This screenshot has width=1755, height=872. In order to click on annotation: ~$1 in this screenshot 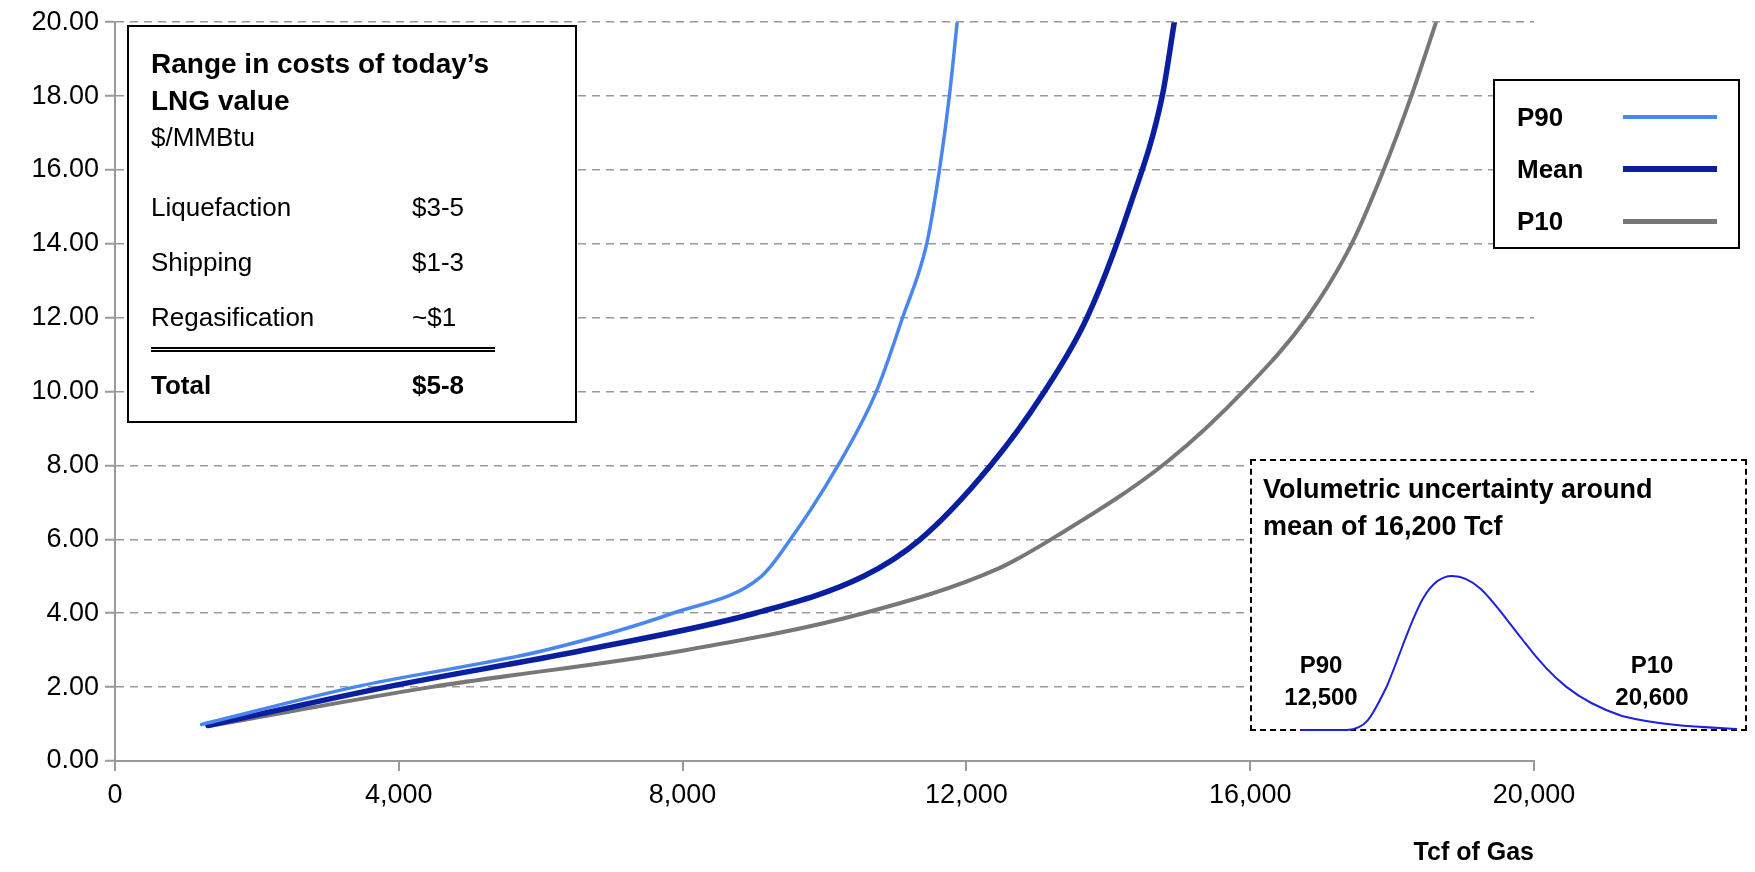, I will do `click(434, 317)`.